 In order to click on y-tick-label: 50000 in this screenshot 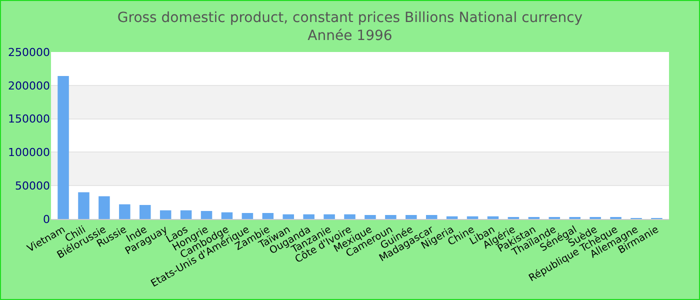, I will do `click(32, 185)`.